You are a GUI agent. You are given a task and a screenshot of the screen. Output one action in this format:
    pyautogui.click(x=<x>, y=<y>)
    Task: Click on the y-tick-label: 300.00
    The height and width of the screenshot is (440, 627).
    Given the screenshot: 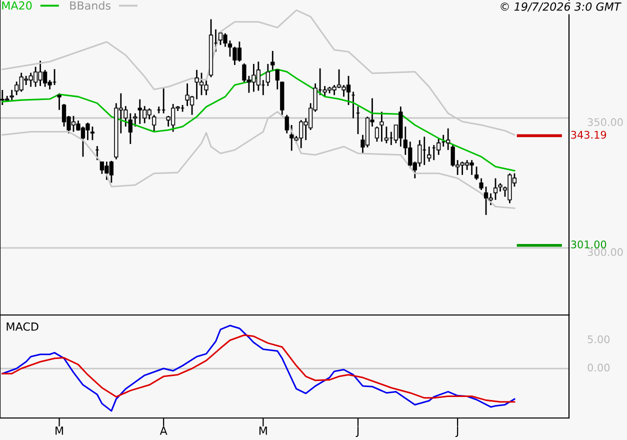 What is the action you would take?
    pyautogui.click(x=605, y=252)
    